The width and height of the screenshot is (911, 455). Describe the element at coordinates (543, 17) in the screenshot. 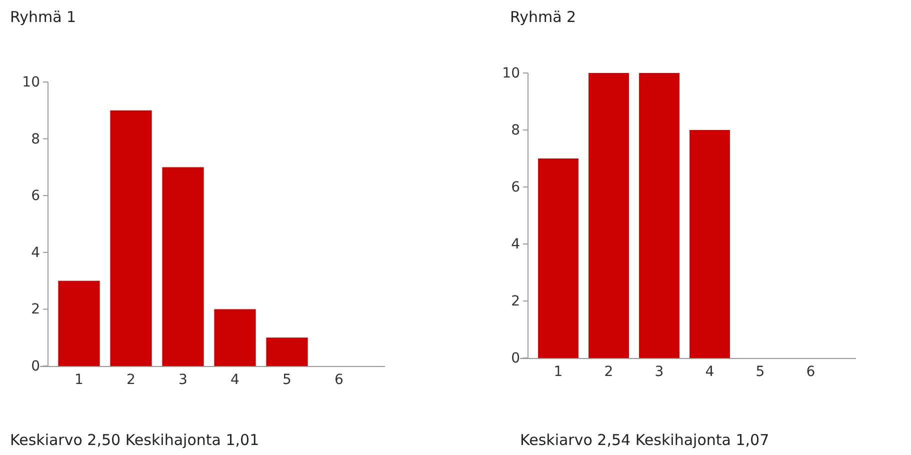

I see `chart-title: Ryhmä 2` at that location.